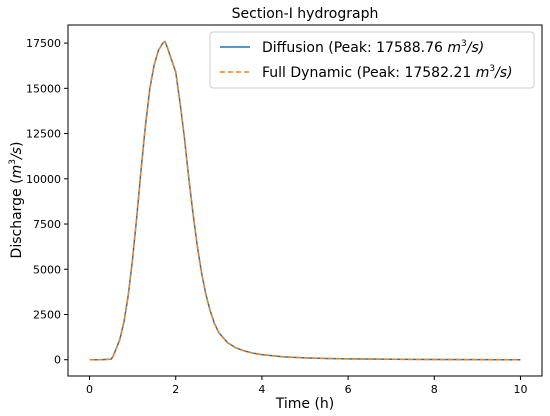  I want to click on x-axis-ticks: 0 2 4 6 8 10, so click(306, 386).